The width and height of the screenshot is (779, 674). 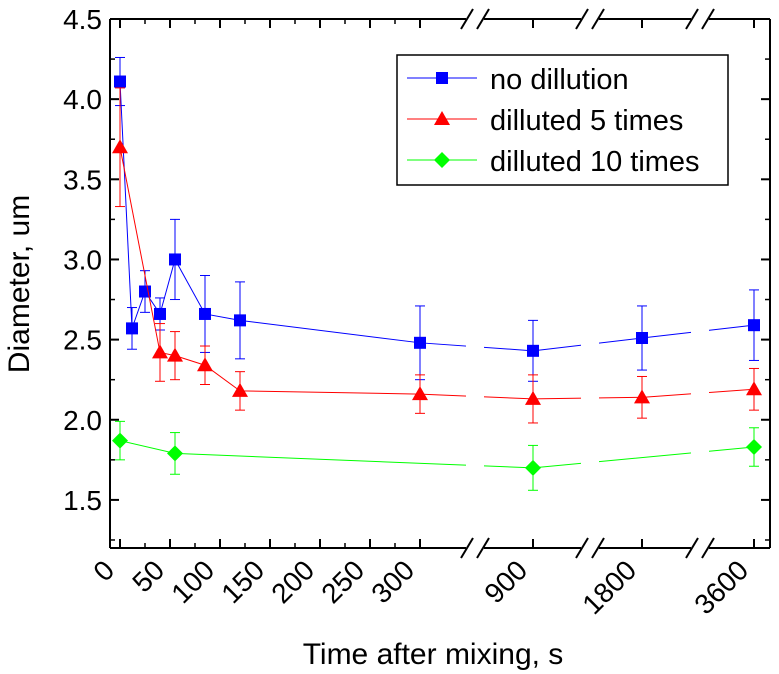 I want to click on y-tick-label: 2.0, so click(x=82, y=420).